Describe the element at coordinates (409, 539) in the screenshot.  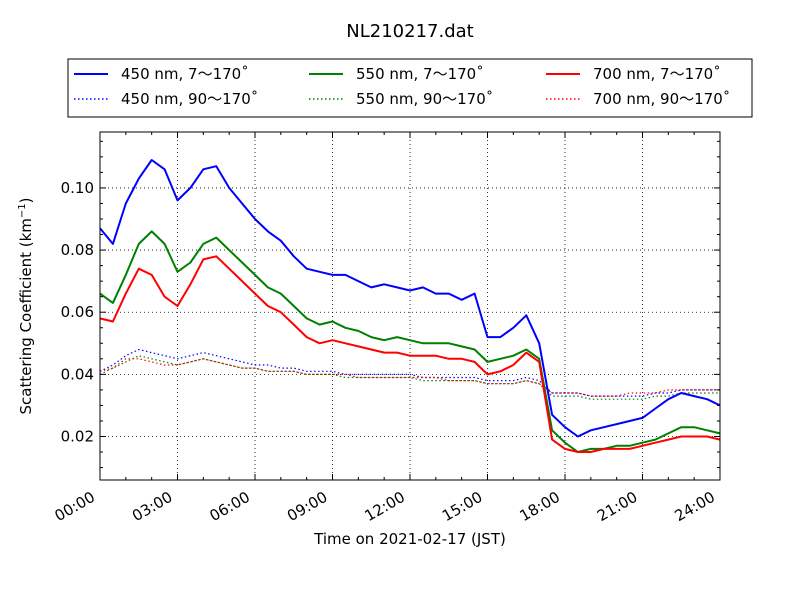
I see `x-axis-label: Time on 2021-02-17 (JST)` at that location.